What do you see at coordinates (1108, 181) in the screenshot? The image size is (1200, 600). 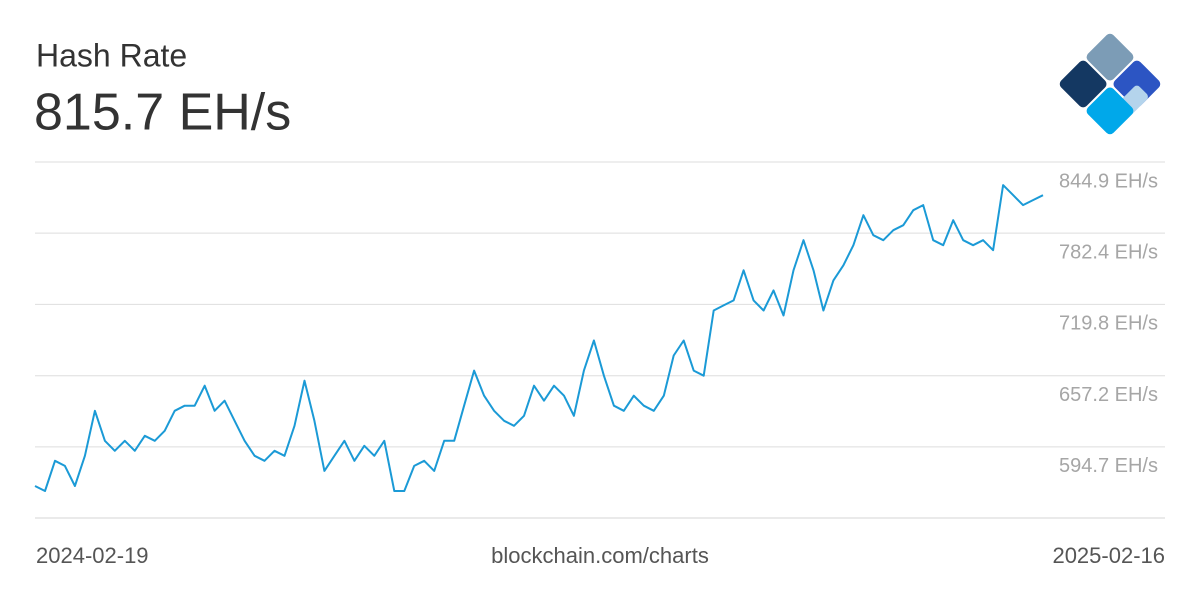 I see `y-tick-label: 844.9 EH/s` at bounding box center [1108, 181].